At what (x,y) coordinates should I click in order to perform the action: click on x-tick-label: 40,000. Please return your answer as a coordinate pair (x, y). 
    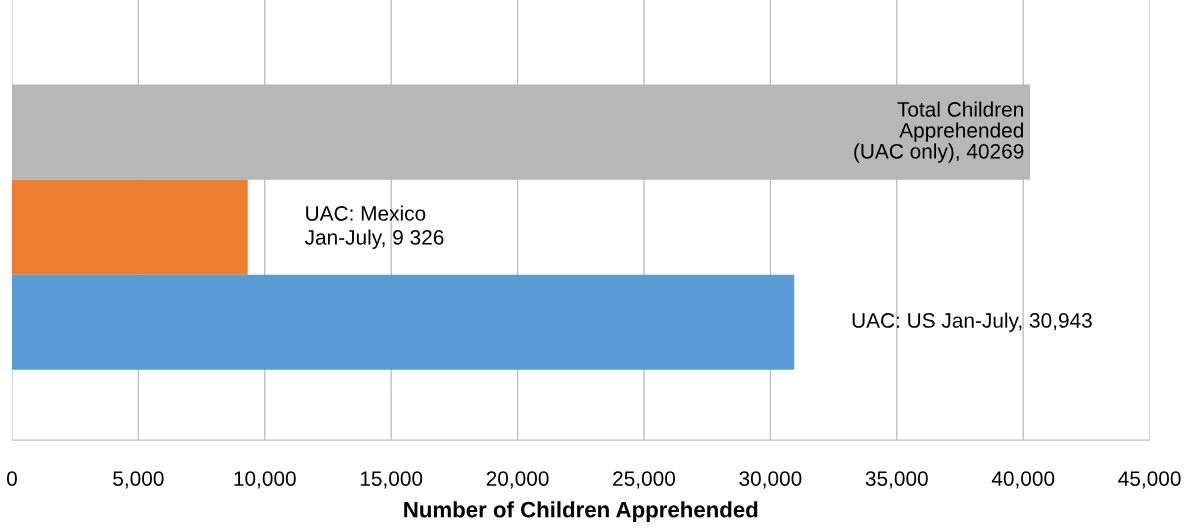
    Looking at the image, I should click on (1023, 480).